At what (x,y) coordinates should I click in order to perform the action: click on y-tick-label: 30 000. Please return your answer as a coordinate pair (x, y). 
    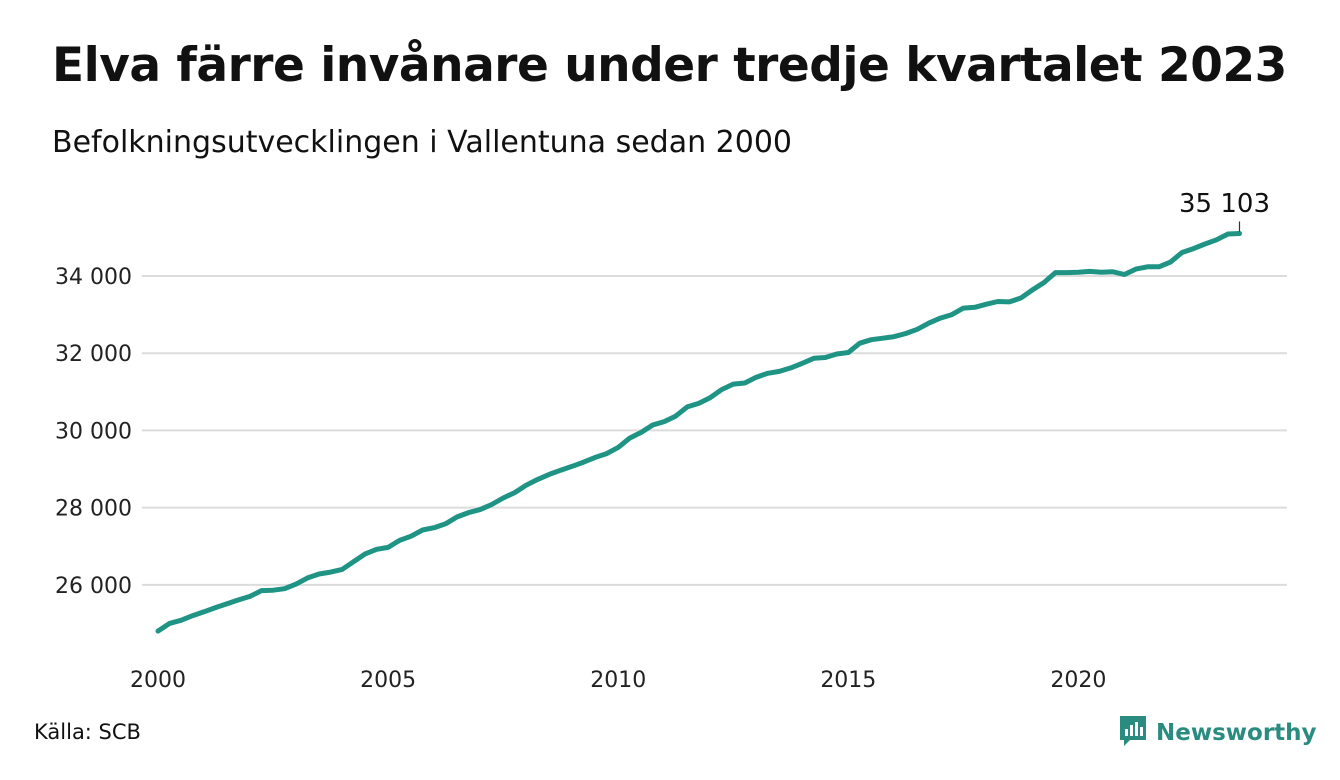
    Looking at the image, I should click on (93, 431).